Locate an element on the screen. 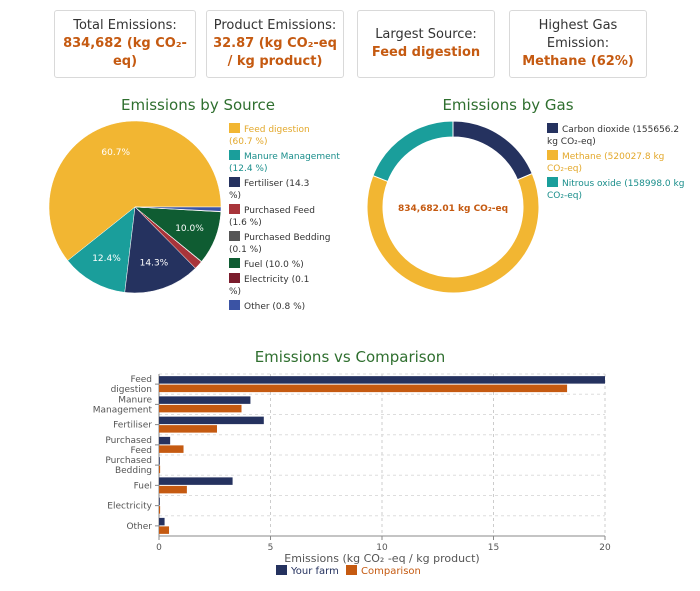  comparison-x-axis-label: Emissions (kg CO₂ -eq / kg product) is located at coordinates (381, 558).